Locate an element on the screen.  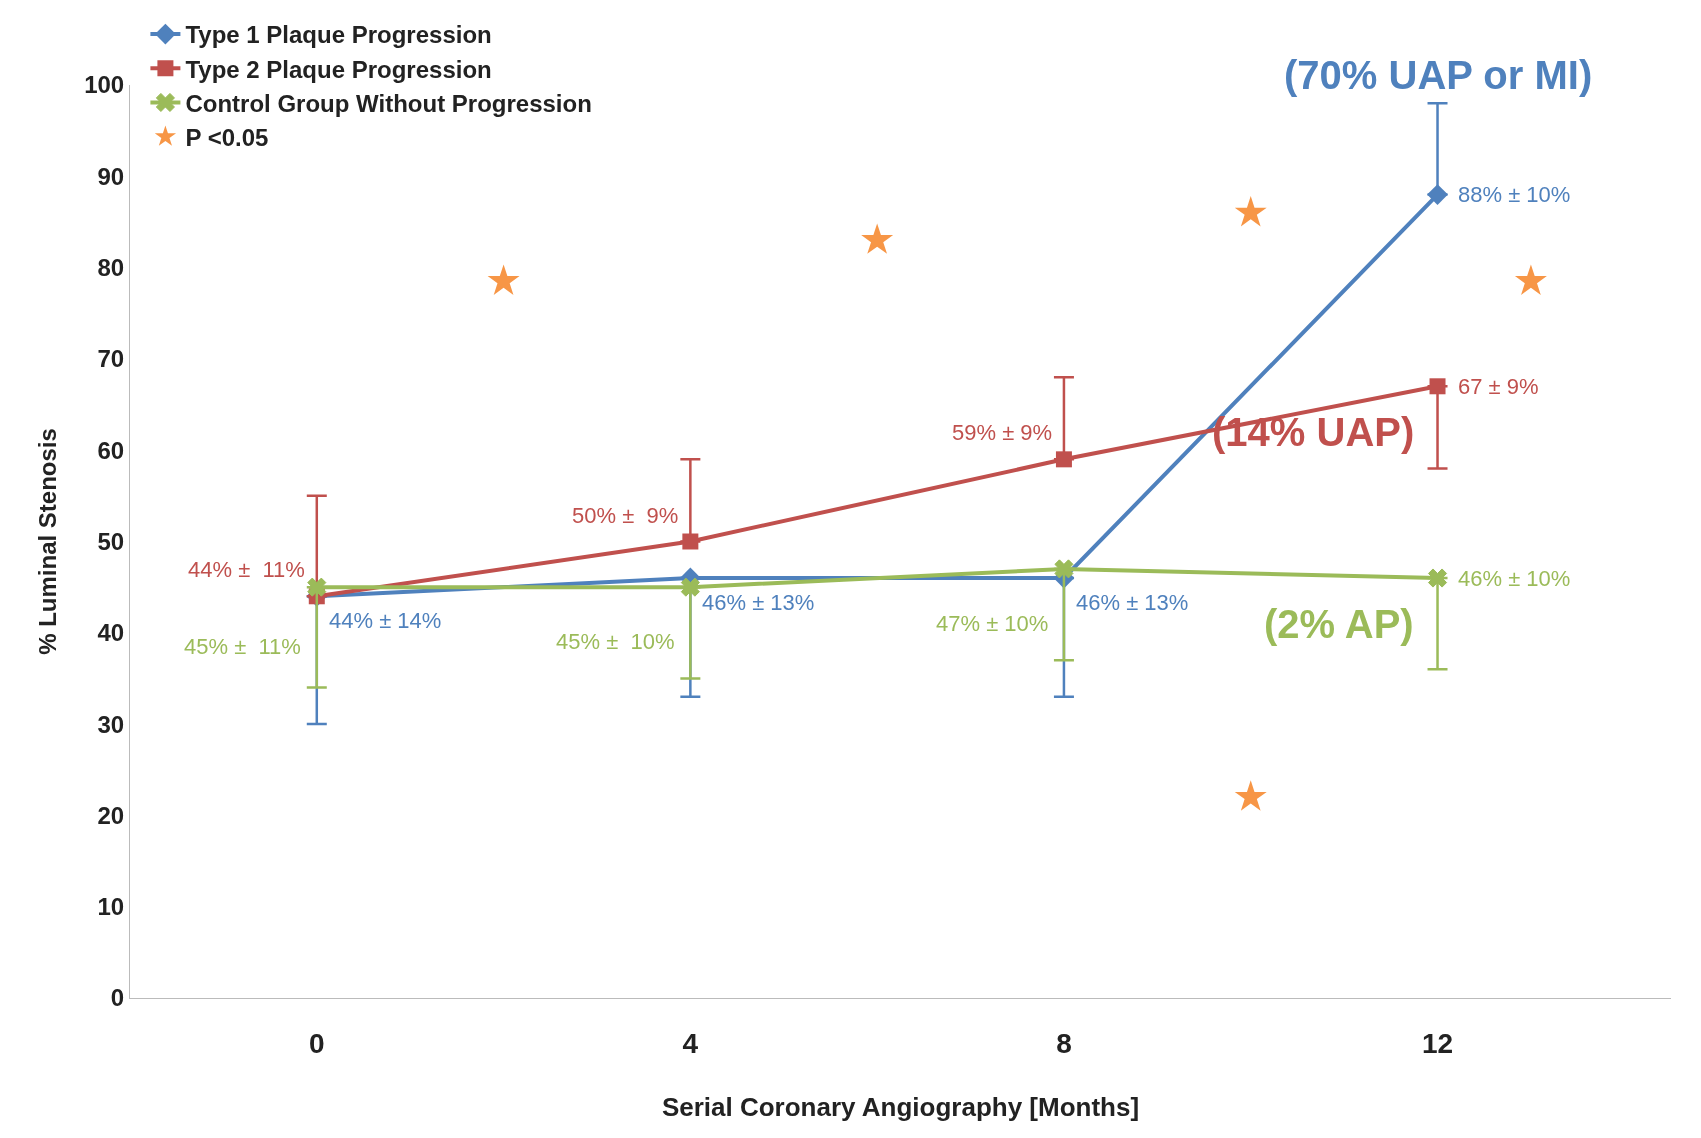
x-tick-label: 8 is located at coordinates (1064, 1043).